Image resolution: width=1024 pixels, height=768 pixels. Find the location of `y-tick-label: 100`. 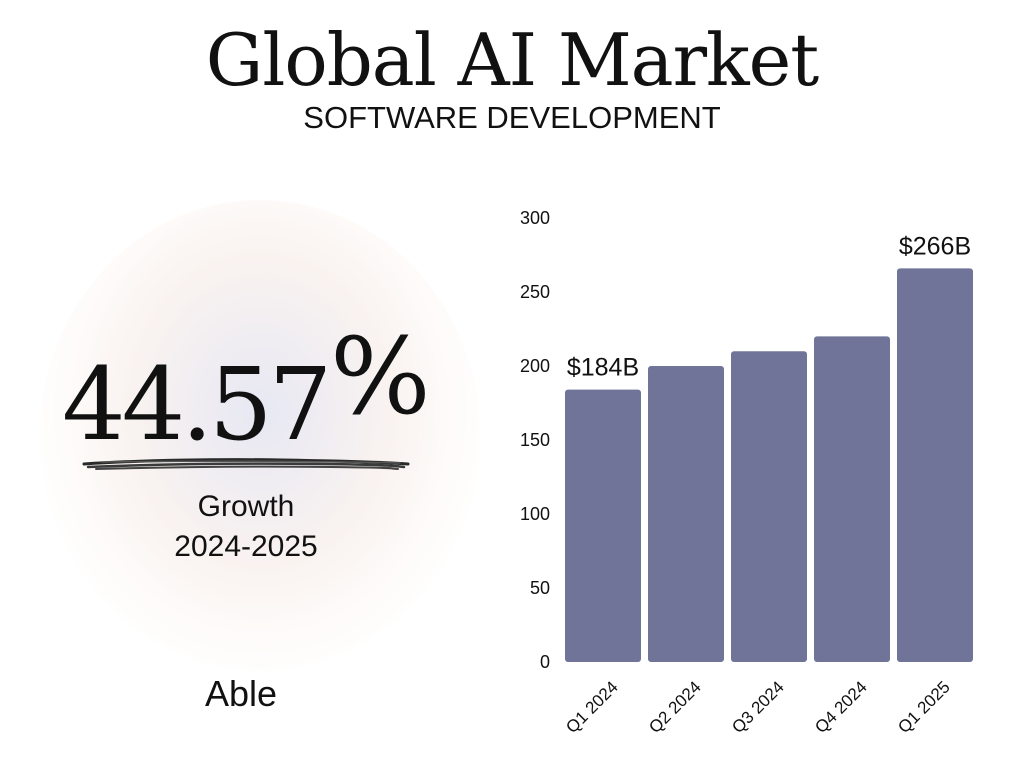

y-tick-label: 100 is located at coordinates (535, 514).